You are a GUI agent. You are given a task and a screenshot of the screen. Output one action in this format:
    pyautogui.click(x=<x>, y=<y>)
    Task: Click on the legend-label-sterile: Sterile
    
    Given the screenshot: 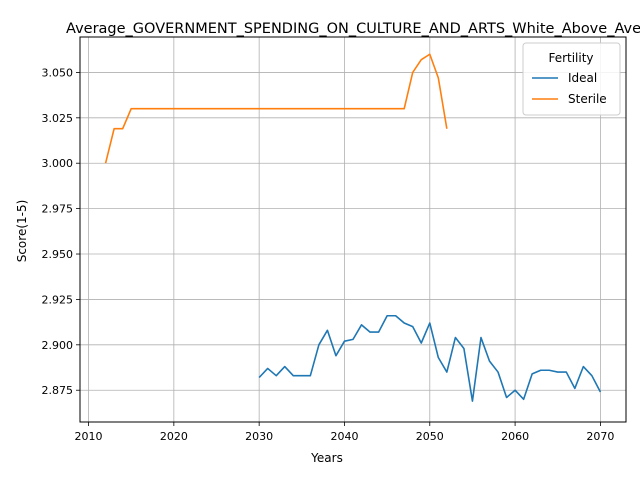 What is the action you would take?
    pyautogui.click(x=587, y=99)
    